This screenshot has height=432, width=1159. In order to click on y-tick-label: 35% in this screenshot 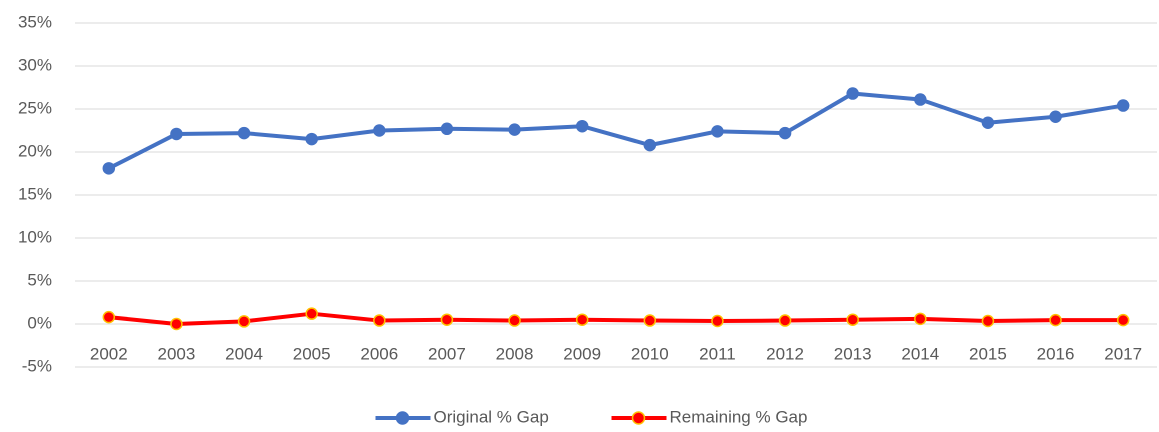, I will do `click(35, 21)`.